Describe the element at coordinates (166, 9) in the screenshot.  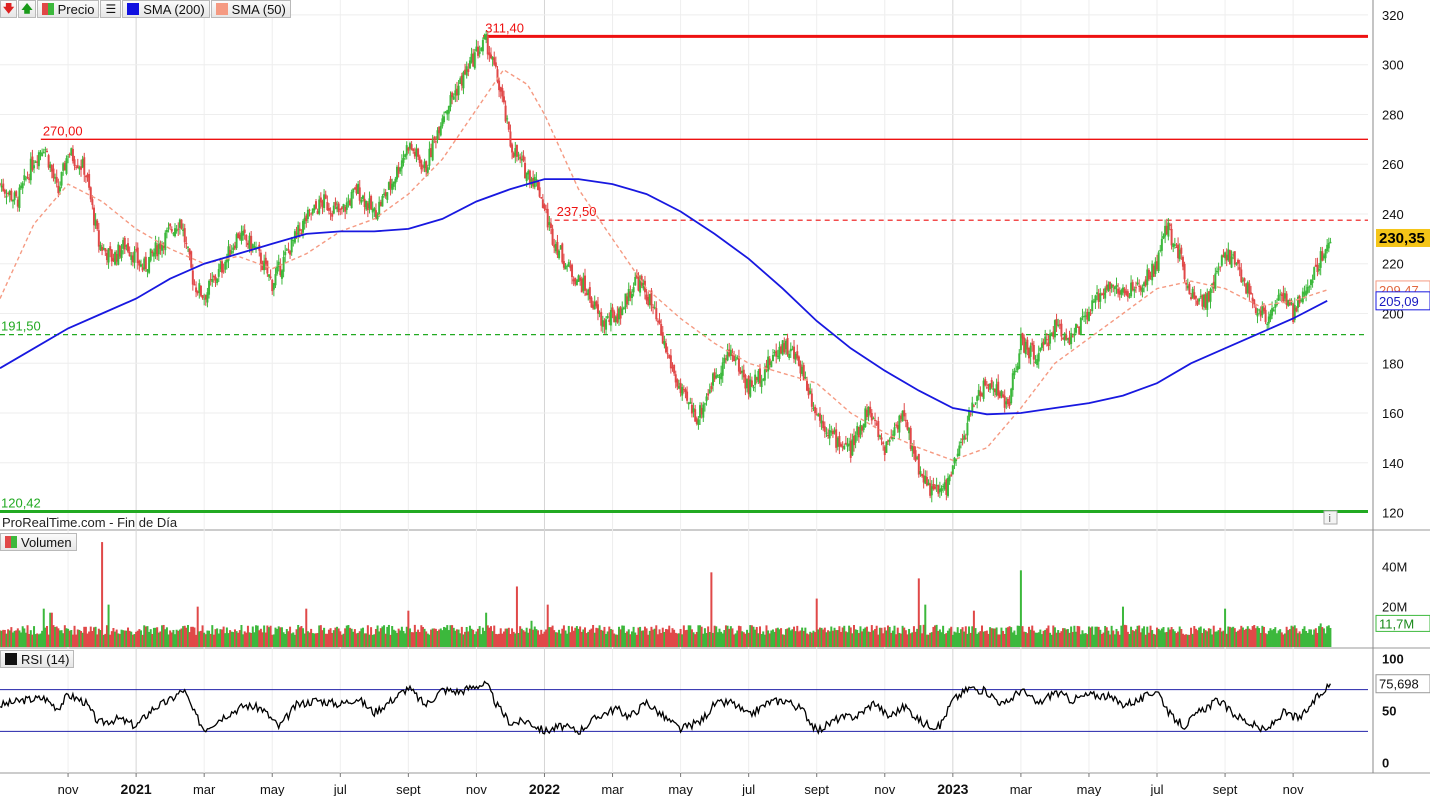
I see `legend-sma200: SMA (200)` at that location.